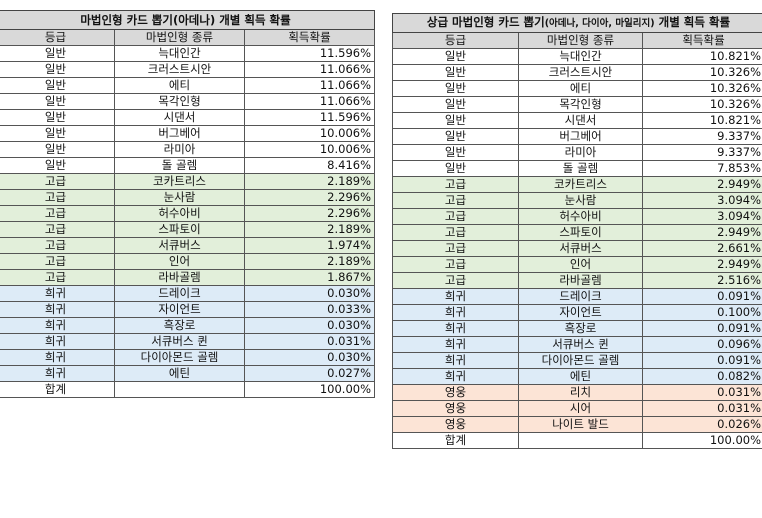 Image resolution: width=762 pixels, height=518 pixels. I want to click on grade-cell: 합계, so click(57, 389).